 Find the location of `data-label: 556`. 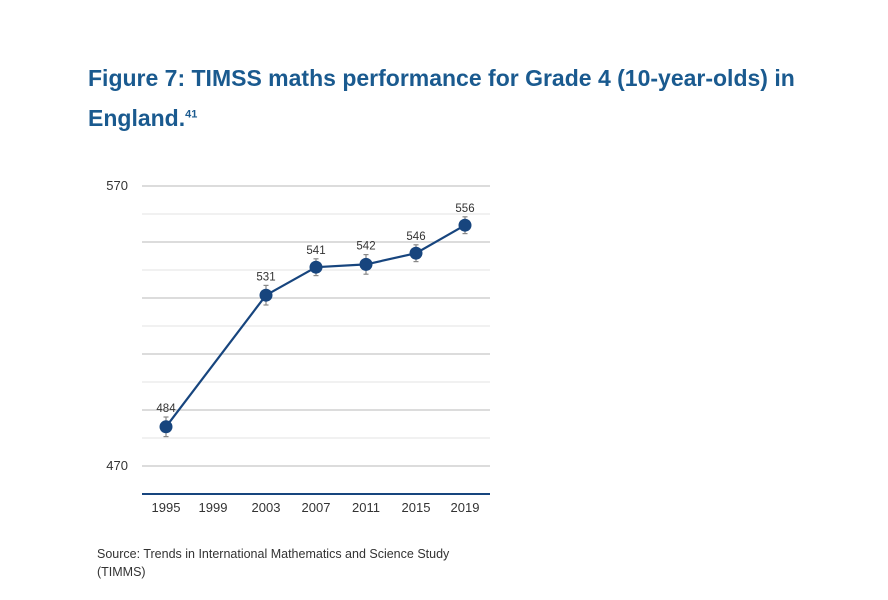

data-label: 556 is located at coordinates (464, 209).